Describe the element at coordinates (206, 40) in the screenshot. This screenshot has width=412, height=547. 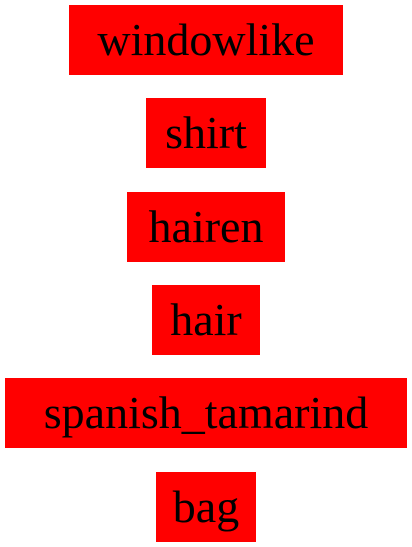
I see `word-label-windowlike: windowlike` at that location.